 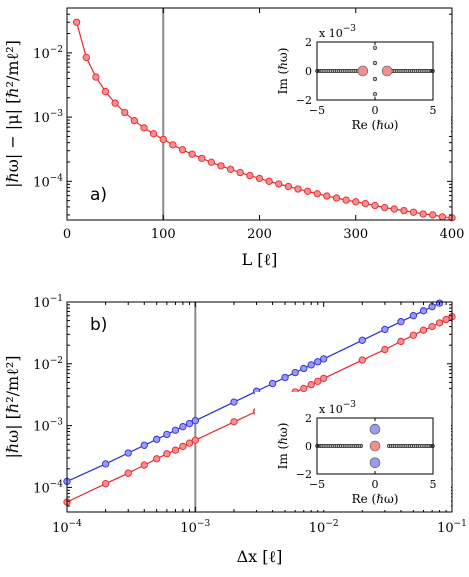 What do you see at coordinates (355, 234) in the screenshot?
I see `x-tick-label: 300` at bounding box center [355, 234].